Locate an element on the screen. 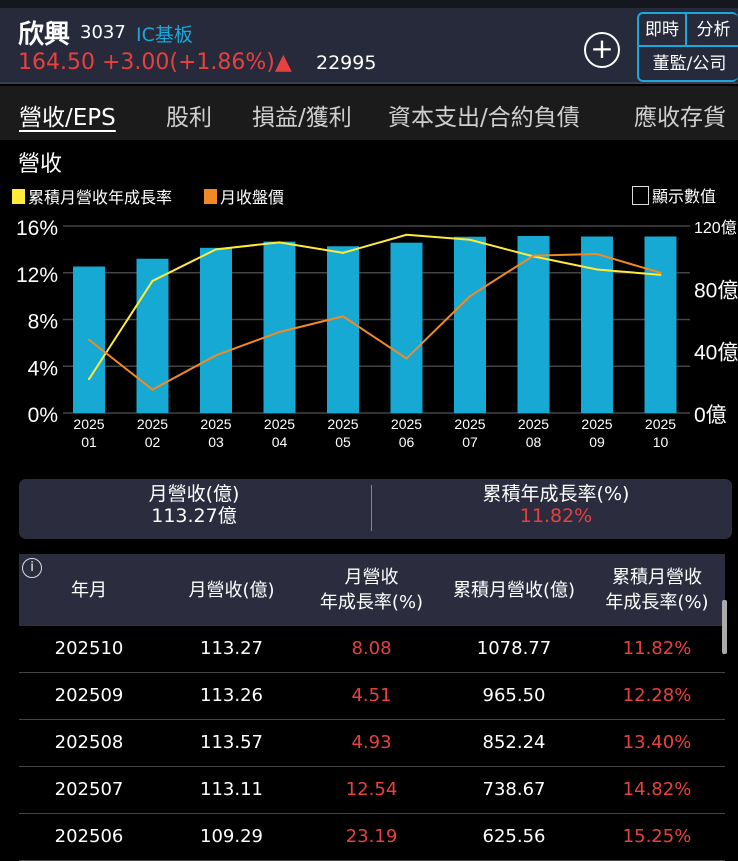  price-change: 164.50 +3.00(+1.86%) is located at coordinates (146, 62).